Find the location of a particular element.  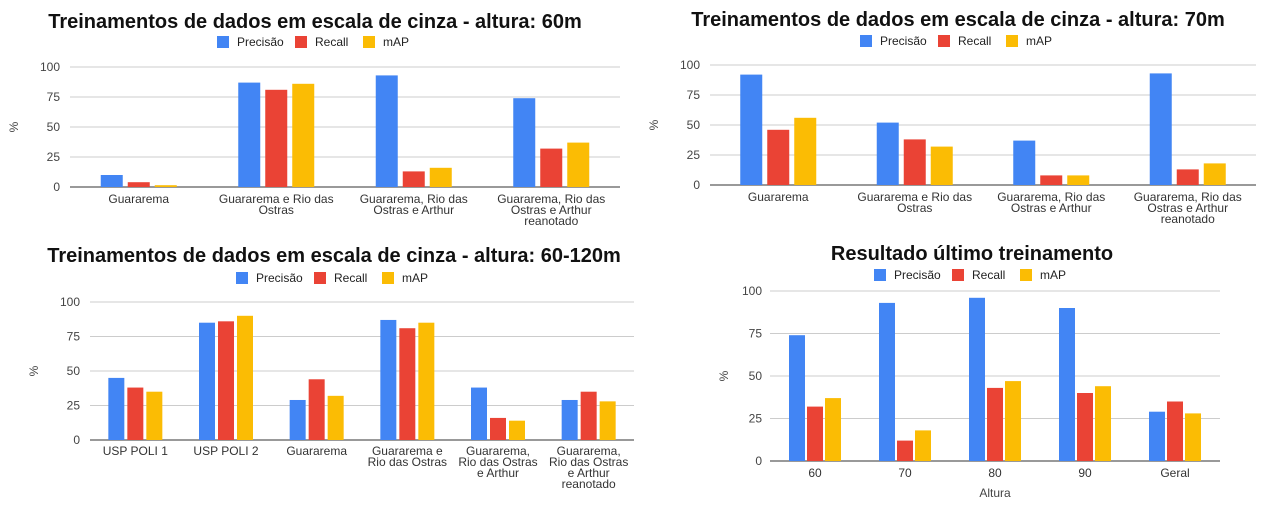

x-category-label: Guararema, Rio das Ostras e Arthur is located at coordinates (497, 462).